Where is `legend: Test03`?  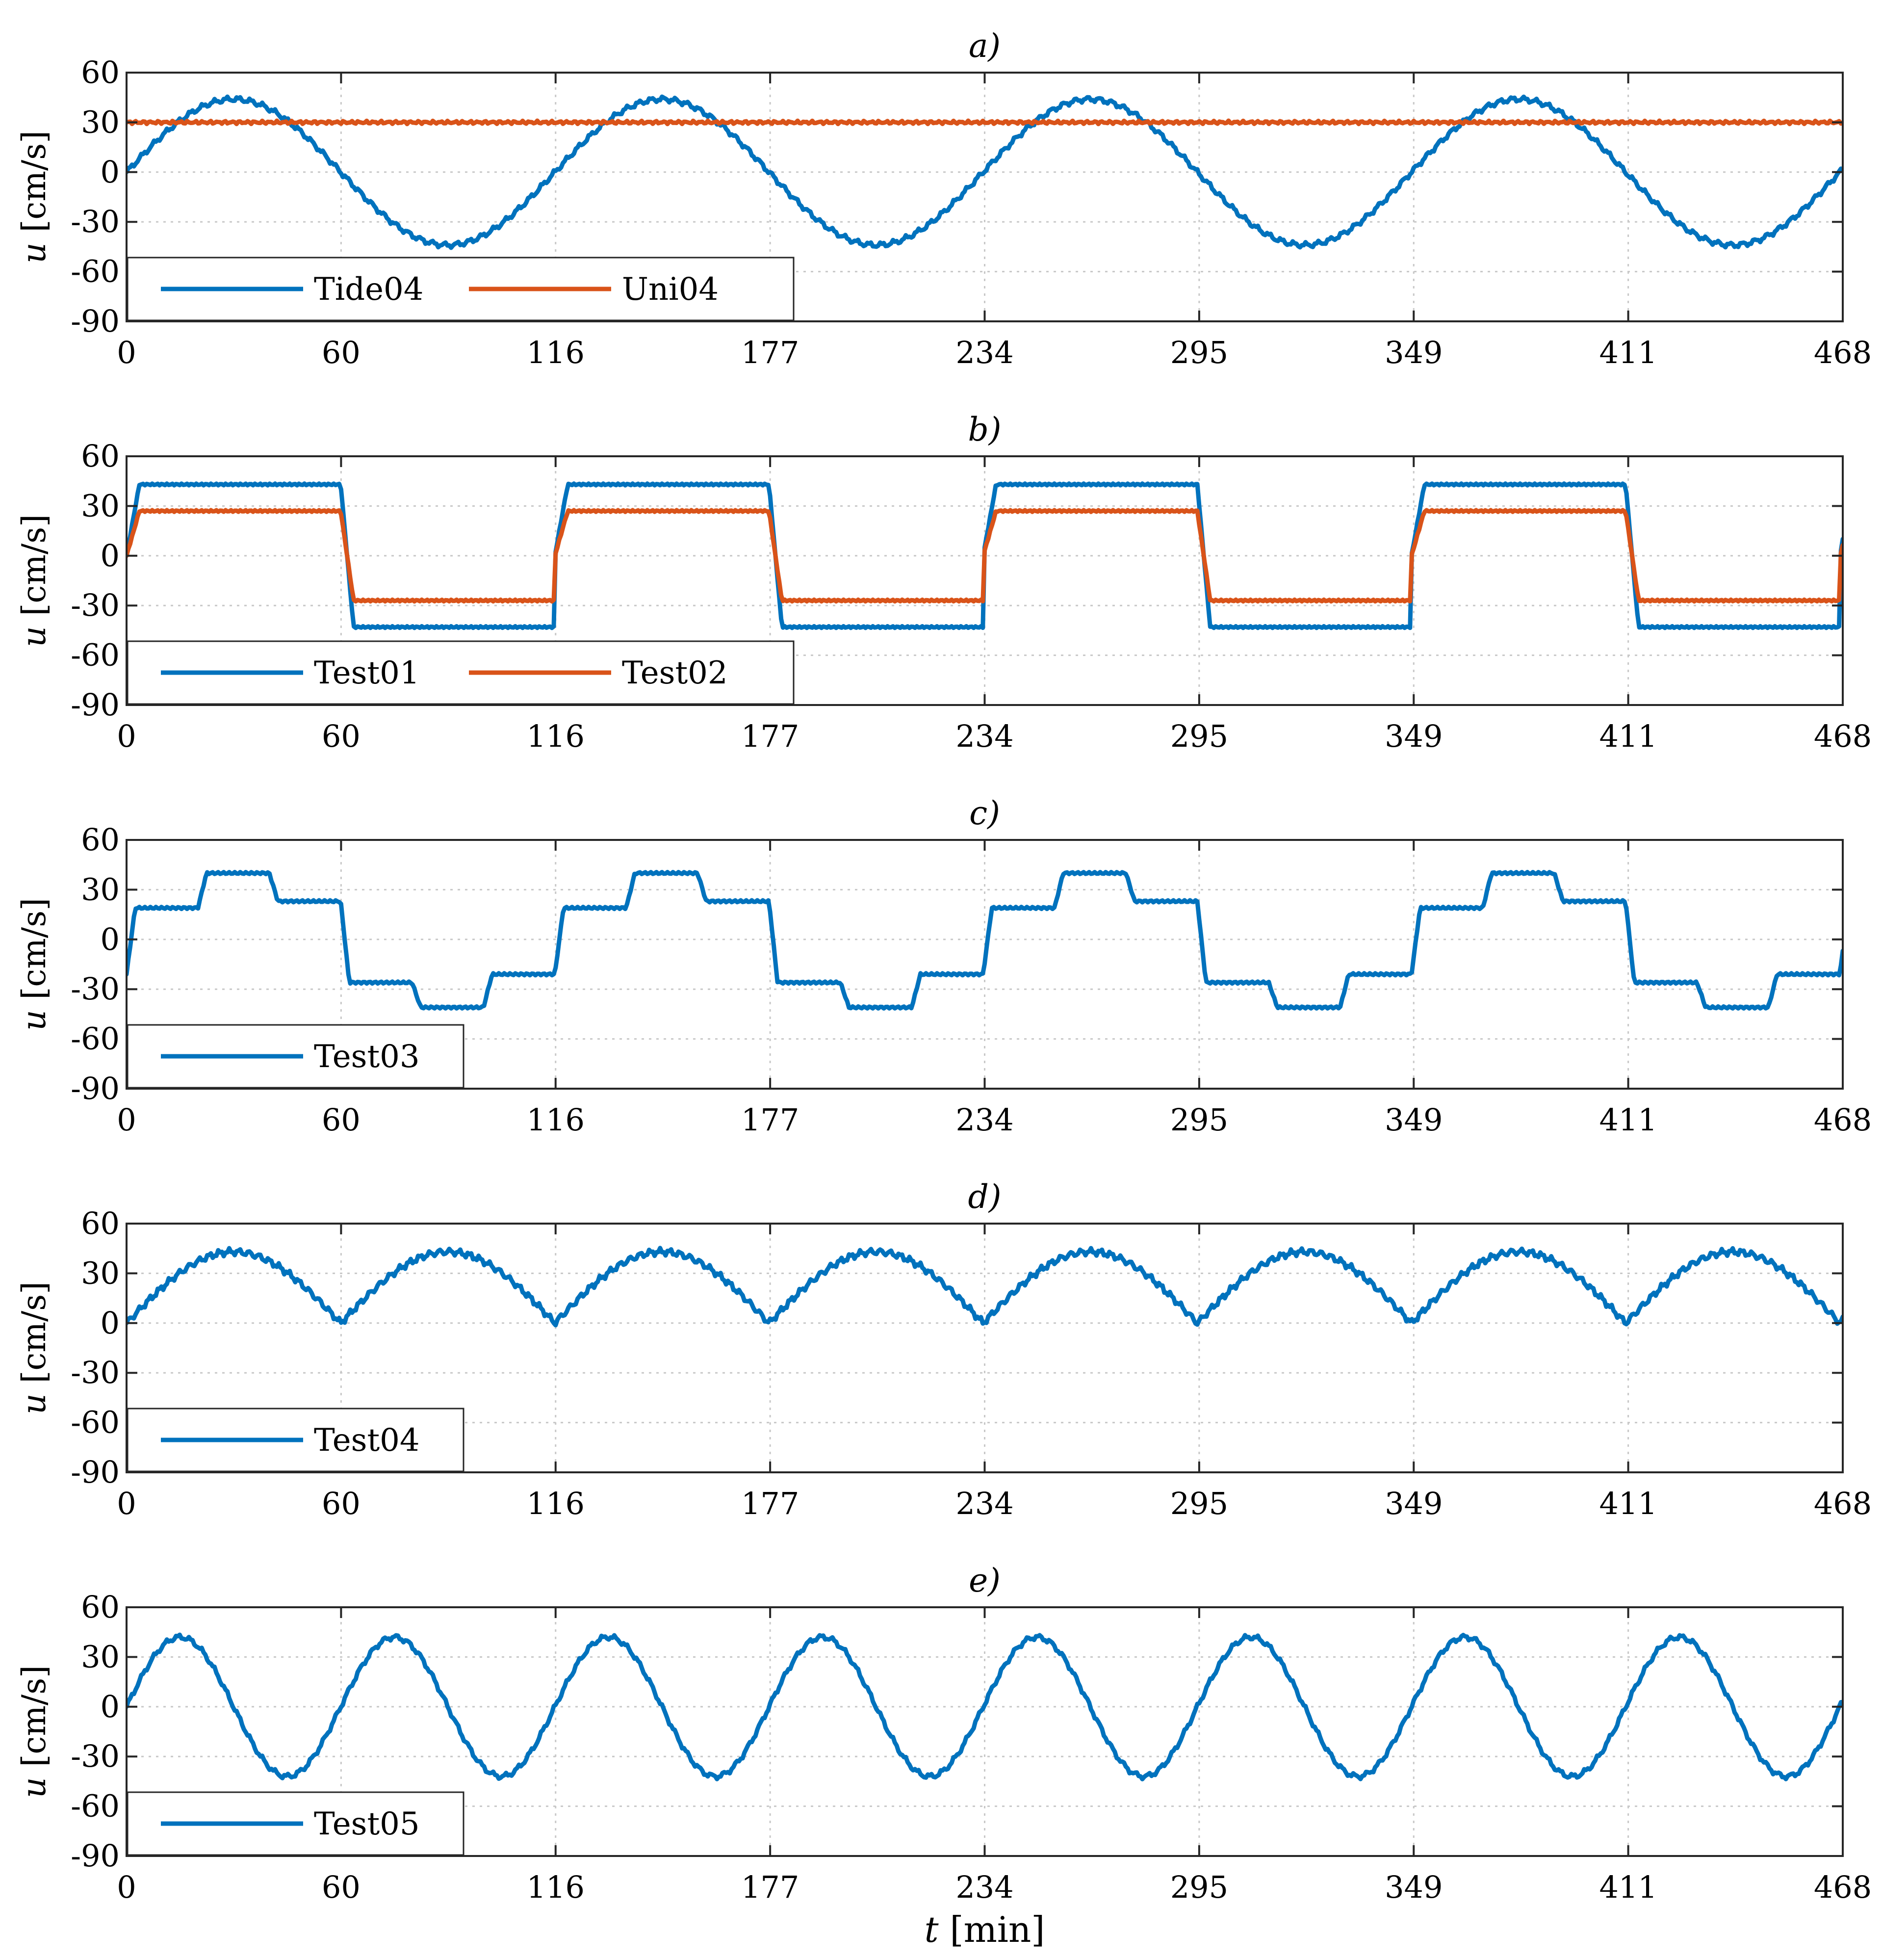
legend: Test03 is located at coordinates (295, 1057).